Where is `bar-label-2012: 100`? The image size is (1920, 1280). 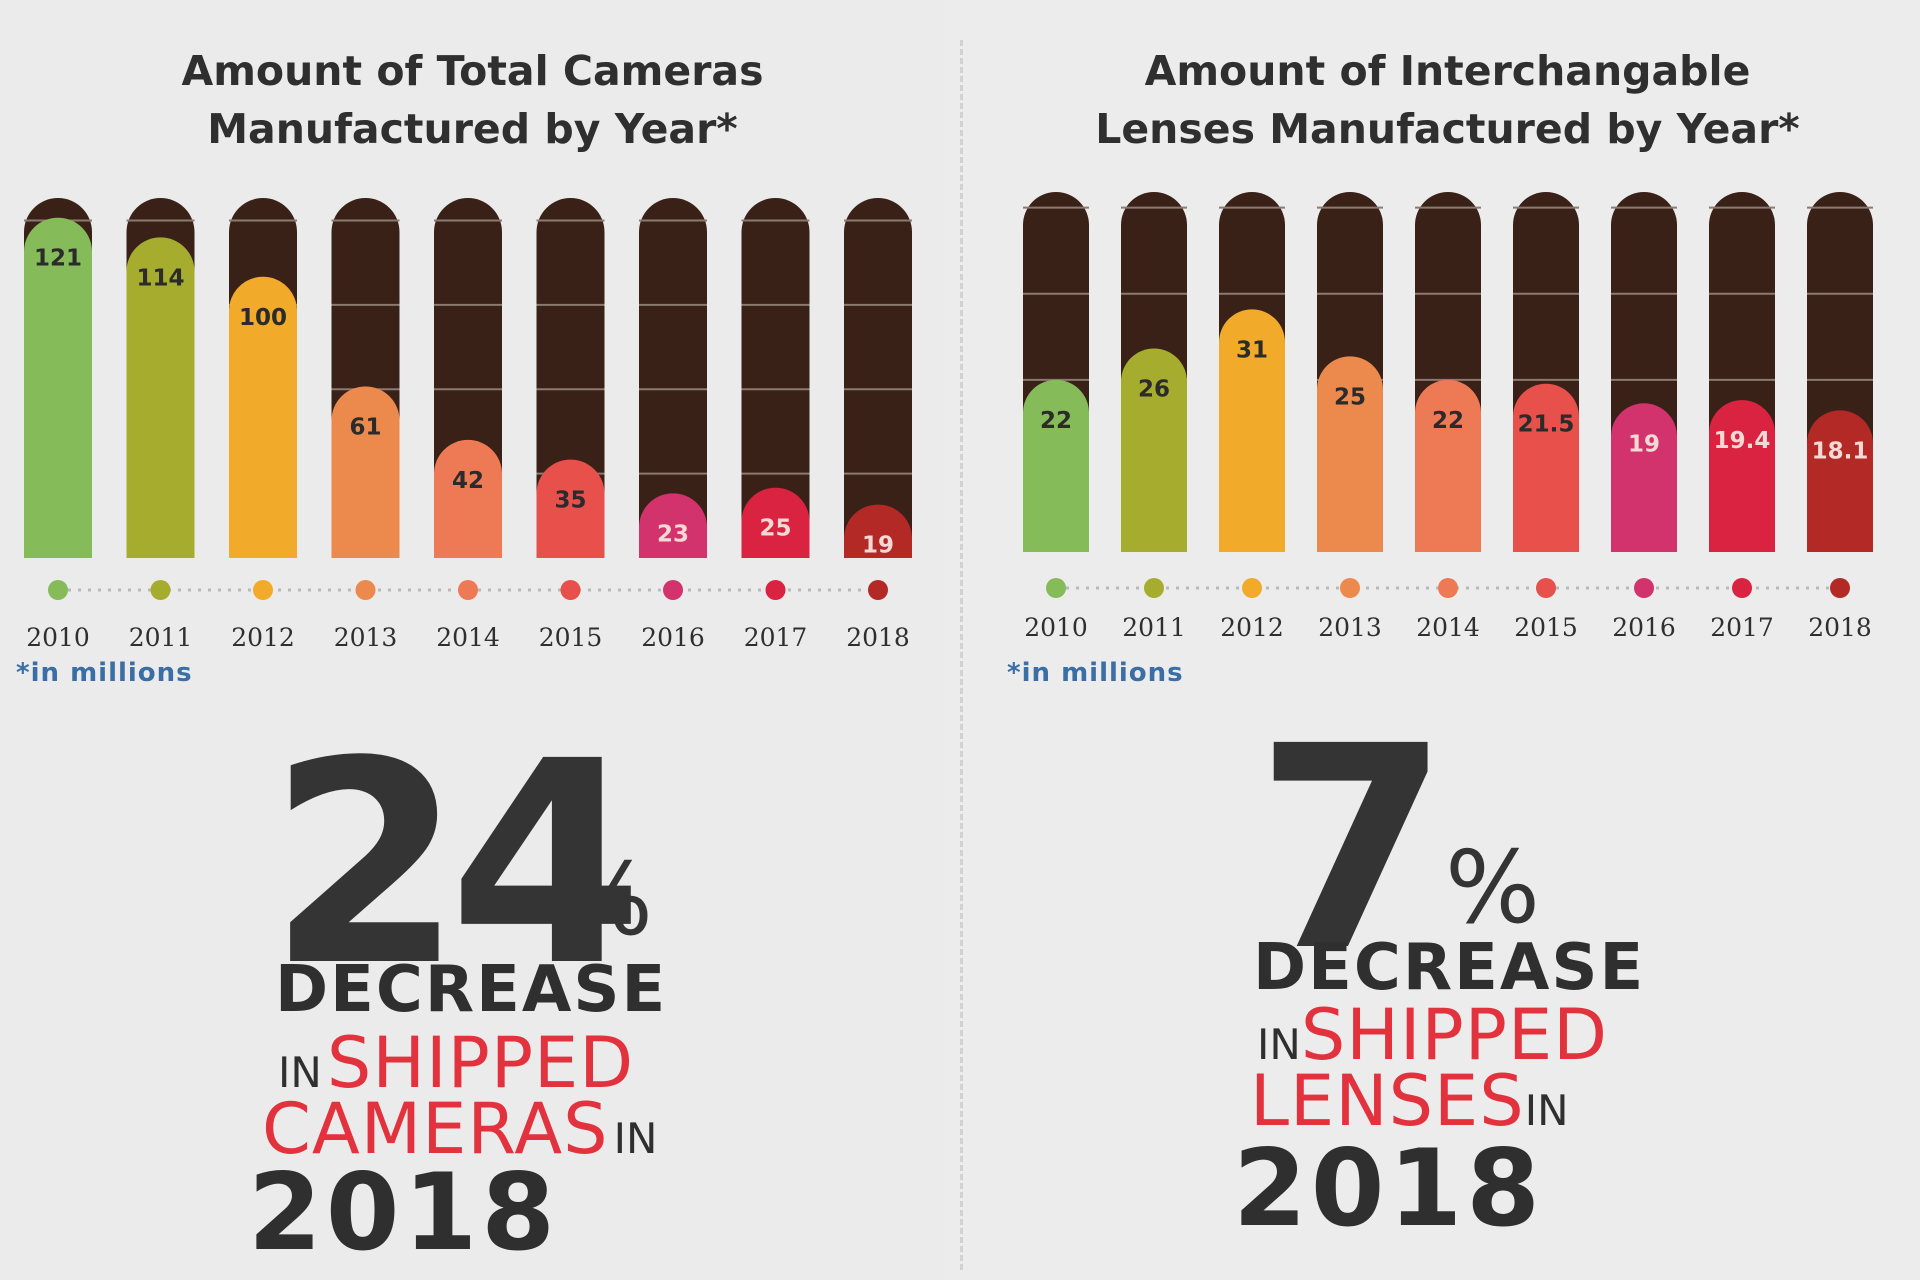 bar-label-2012: 100 is located at coordinates (263, 318).